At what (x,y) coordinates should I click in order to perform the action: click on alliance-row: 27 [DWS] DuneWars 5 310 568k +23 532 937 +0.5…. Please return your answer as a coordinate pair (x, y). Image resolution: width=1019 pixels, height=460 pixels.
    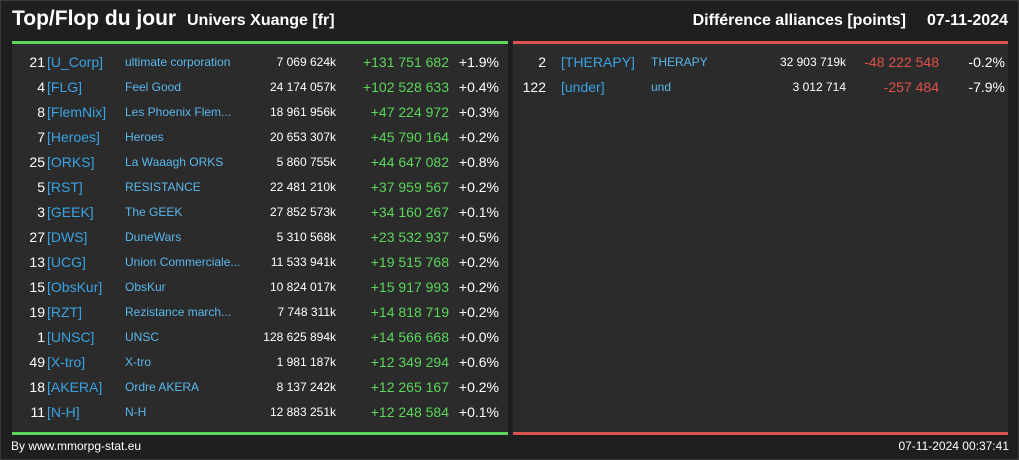
    Looking at the image, I should click on (260, 237).